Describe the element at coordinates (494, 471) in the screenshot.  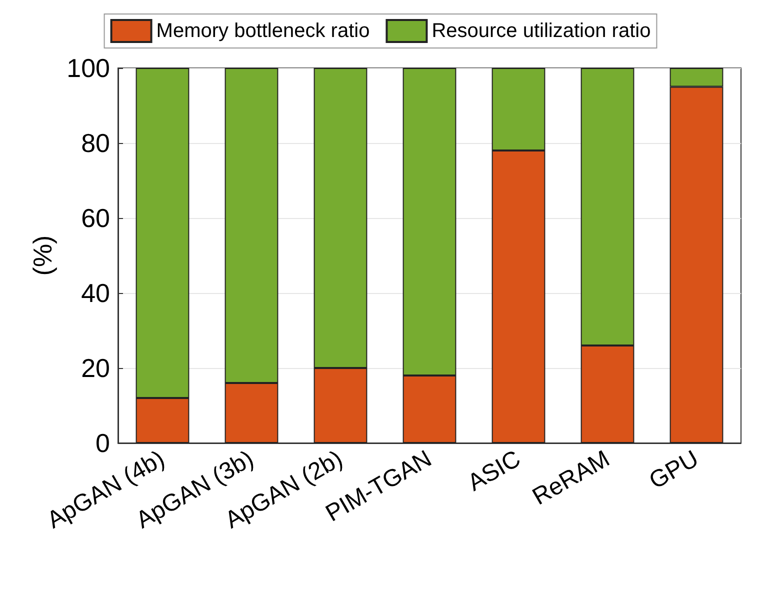
I see `x-tick-label: ASIC` at that location.